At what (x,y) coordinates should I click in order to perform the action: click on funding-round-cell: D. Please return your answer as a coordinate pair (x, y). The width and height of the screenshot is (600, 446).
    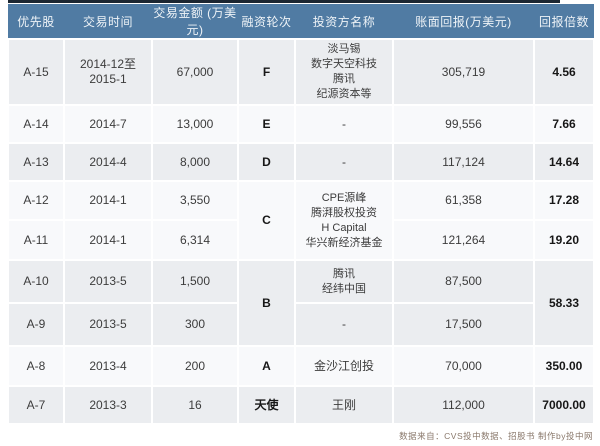
    Looking at the image, I should click on (266, 162).